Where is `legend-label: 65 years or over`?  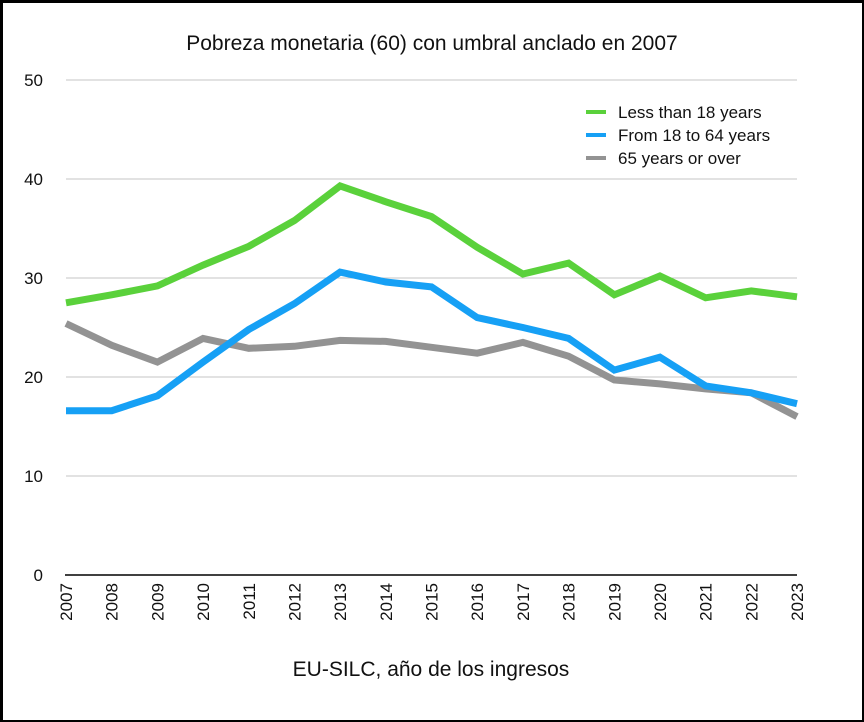 legend-label: 65 years or over is located at coordinates (679, 158).